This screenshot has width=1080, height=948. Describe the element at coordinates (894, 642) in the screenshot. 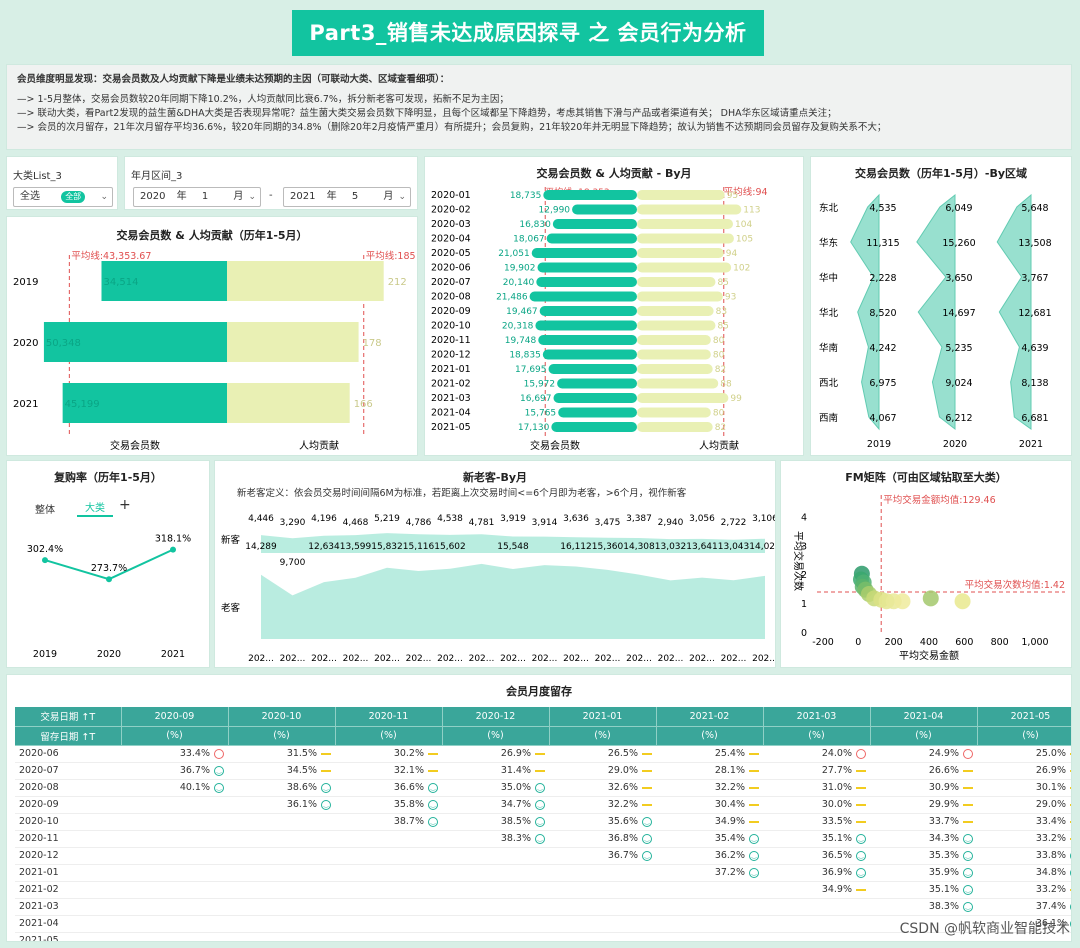

I see `x-tick-label: 200` at that location.